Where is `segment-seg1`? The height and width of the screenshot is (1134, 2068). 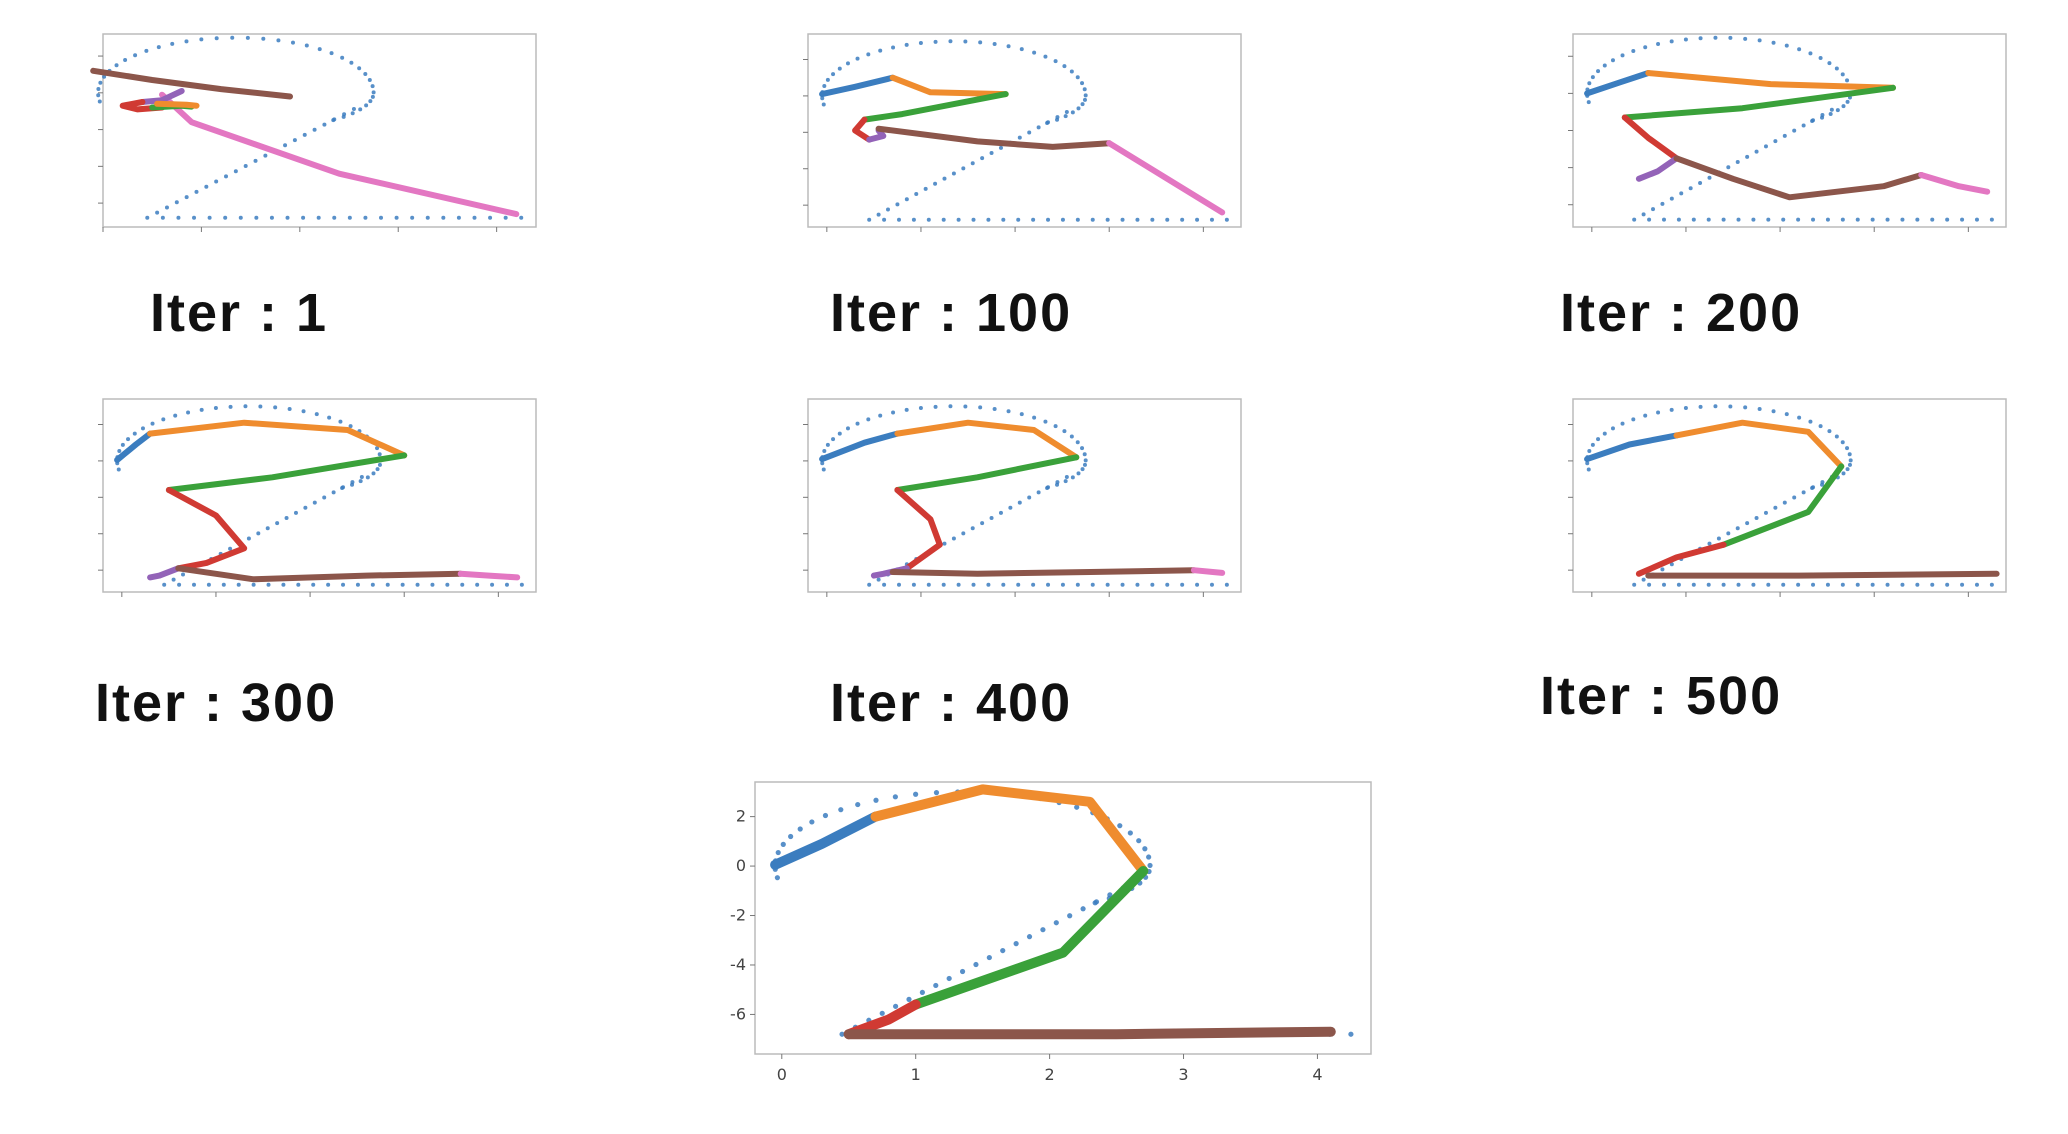 segment-seg1 is located at coordinates (857, 86).